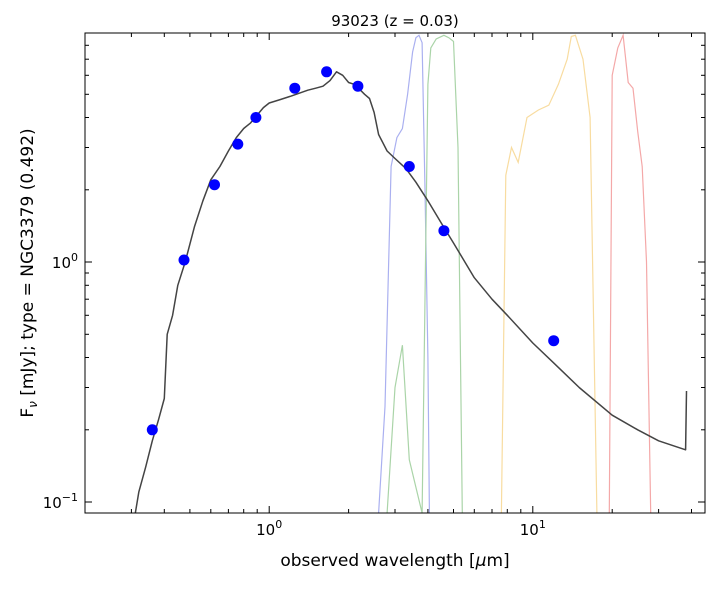 This screenshot has width=720, height=592. What do you see at coordinates (529, 530) in the screenshot?
I see `x-tick-label-2-base: 10` at bounding box center [529, 530].